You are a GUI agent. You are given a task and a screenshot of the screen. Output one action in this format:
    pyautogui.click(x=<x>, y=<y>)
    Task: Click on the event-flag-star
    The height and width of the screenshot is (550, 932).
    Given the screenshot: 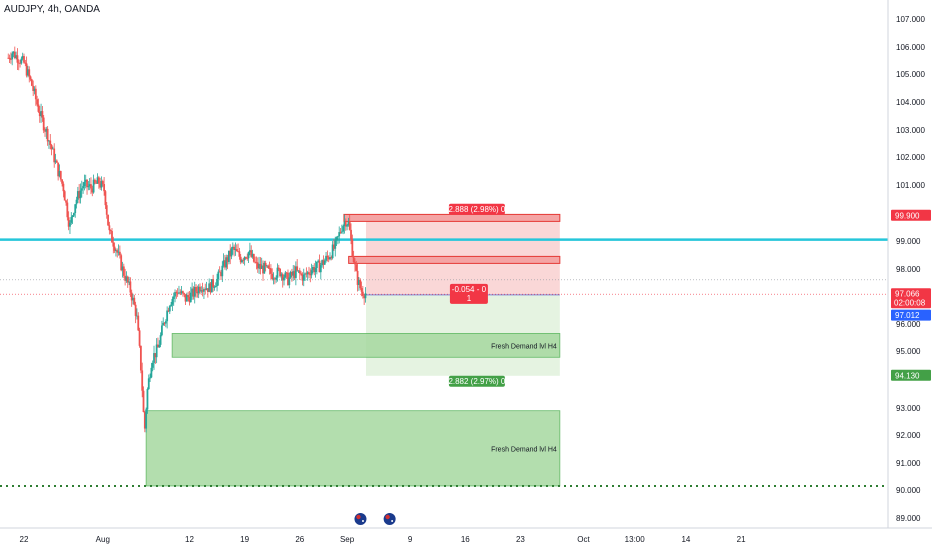 What is the action you would take?
    pyautogui.click(x=362, y=521)
    